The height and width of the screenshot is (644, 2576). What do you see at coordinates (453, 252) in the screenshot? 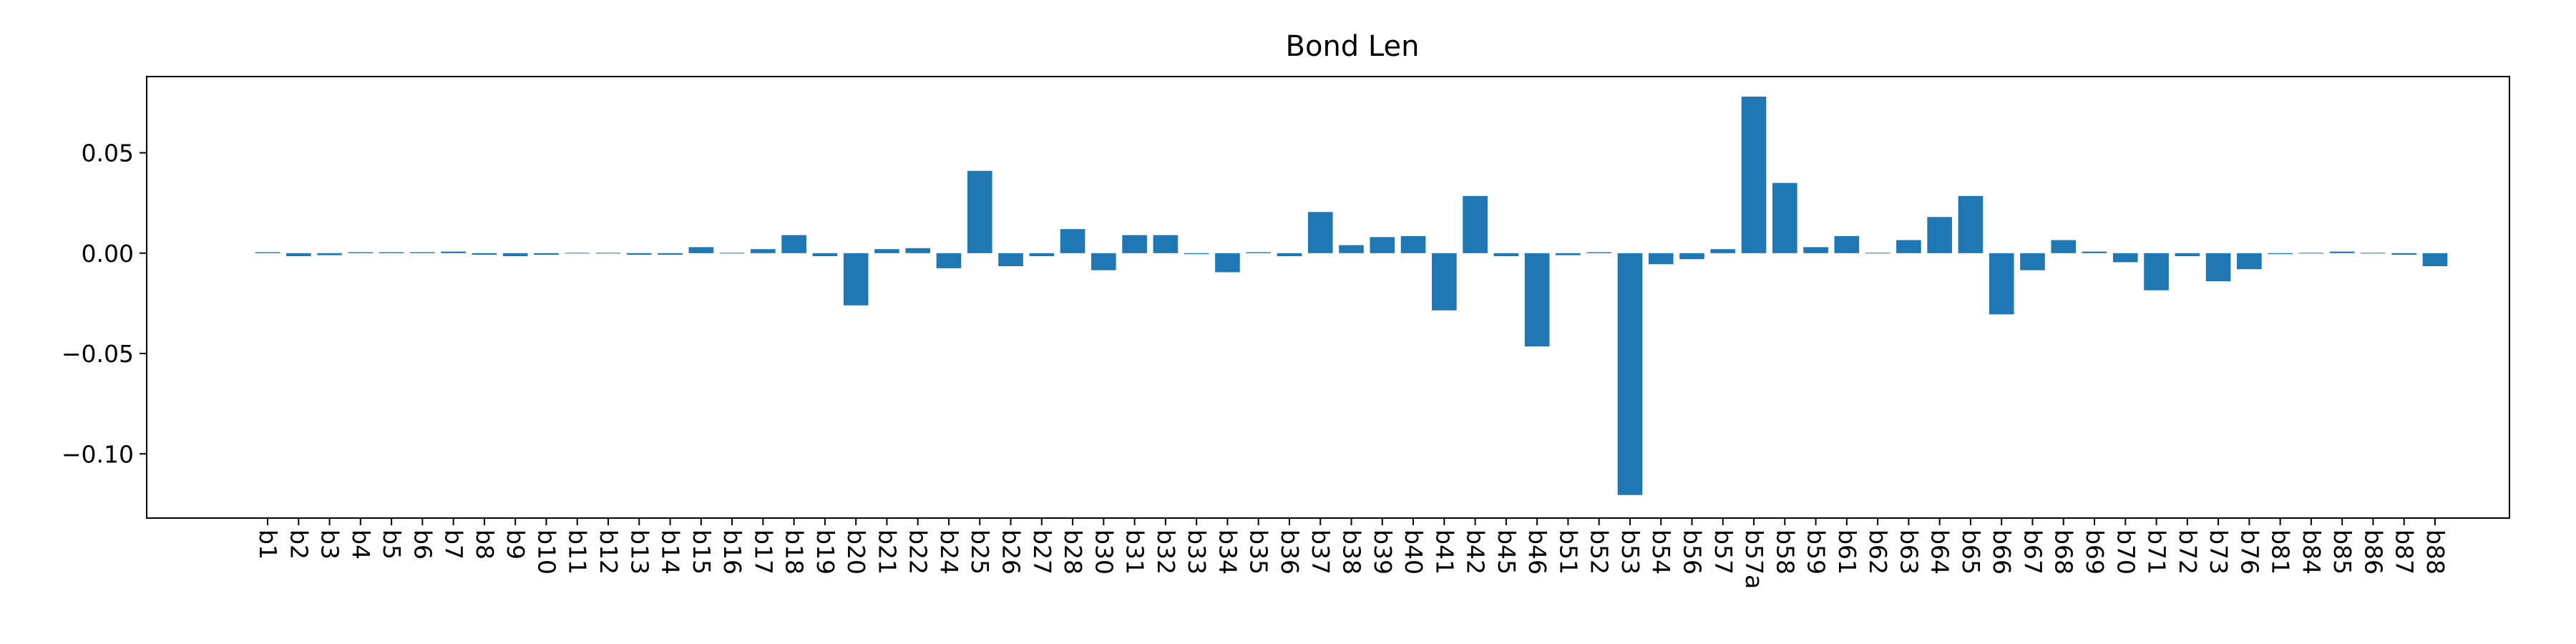
I see `bar-b7` at bounding box center [453, 252].